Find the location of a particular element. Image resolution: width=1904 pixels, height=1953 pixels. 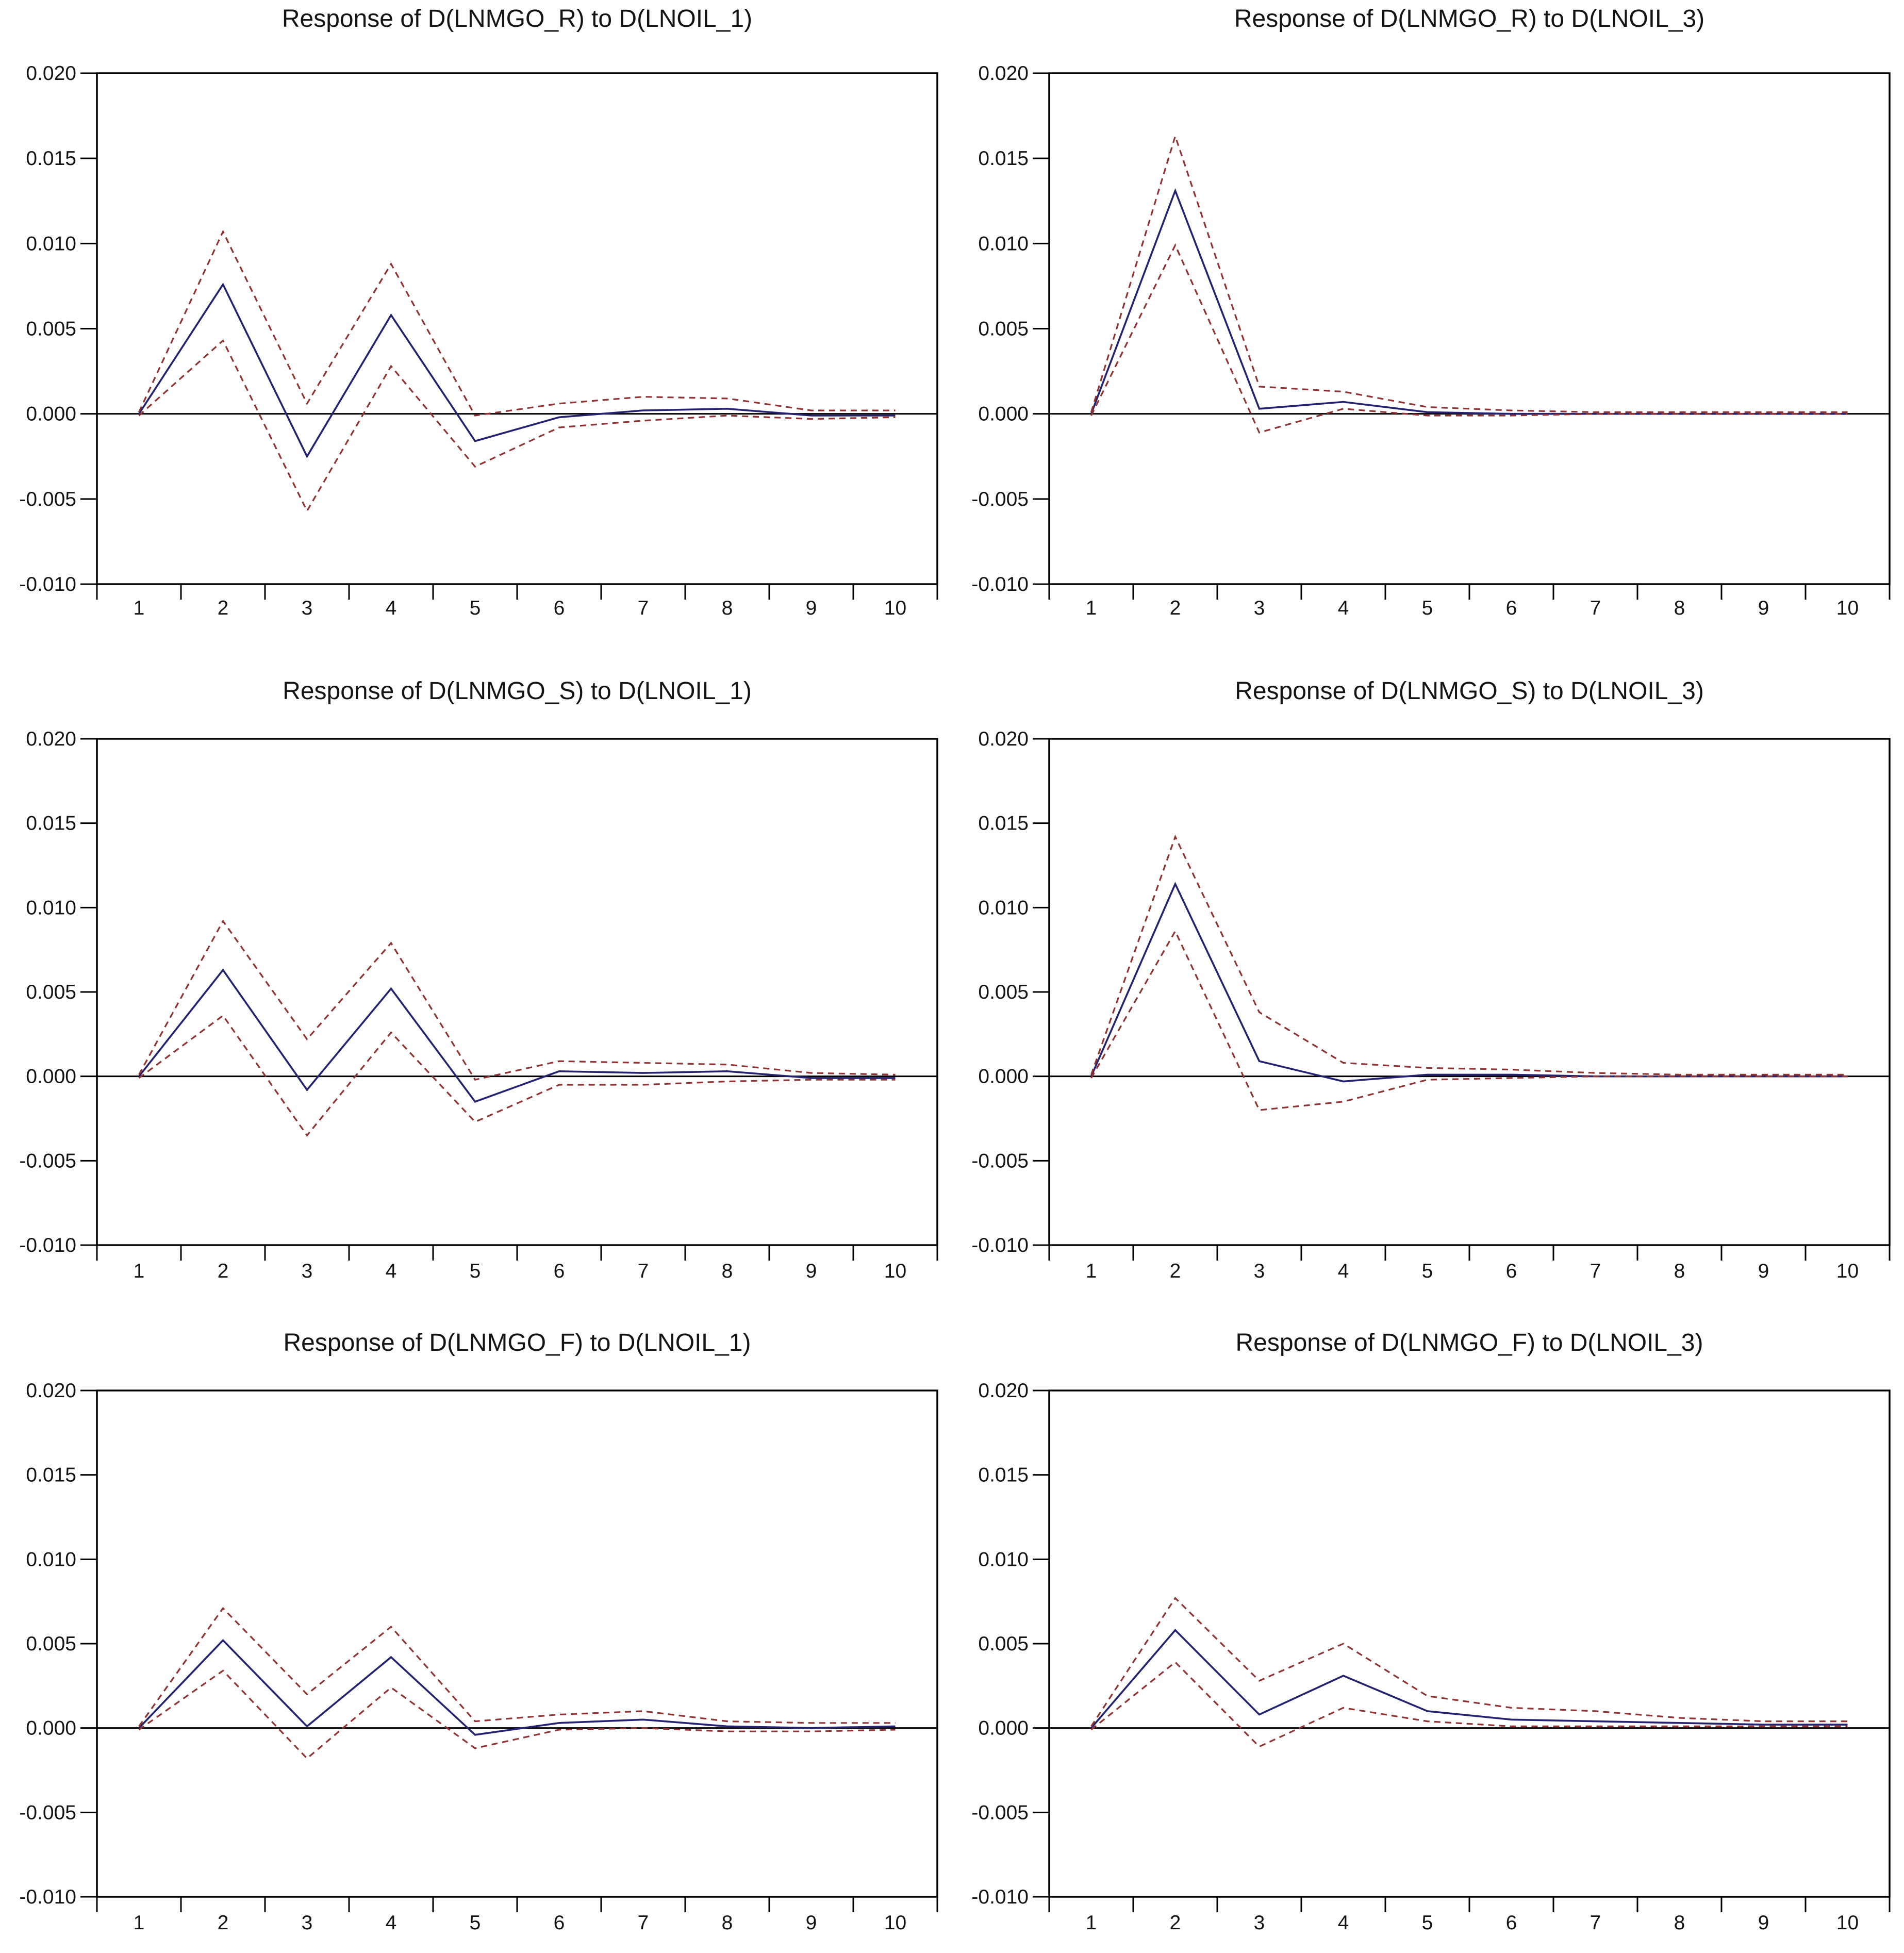

panel-title: Response of D(LNMGO_S) to D(LNOIL_3) is located at coordinates (1469, 691).